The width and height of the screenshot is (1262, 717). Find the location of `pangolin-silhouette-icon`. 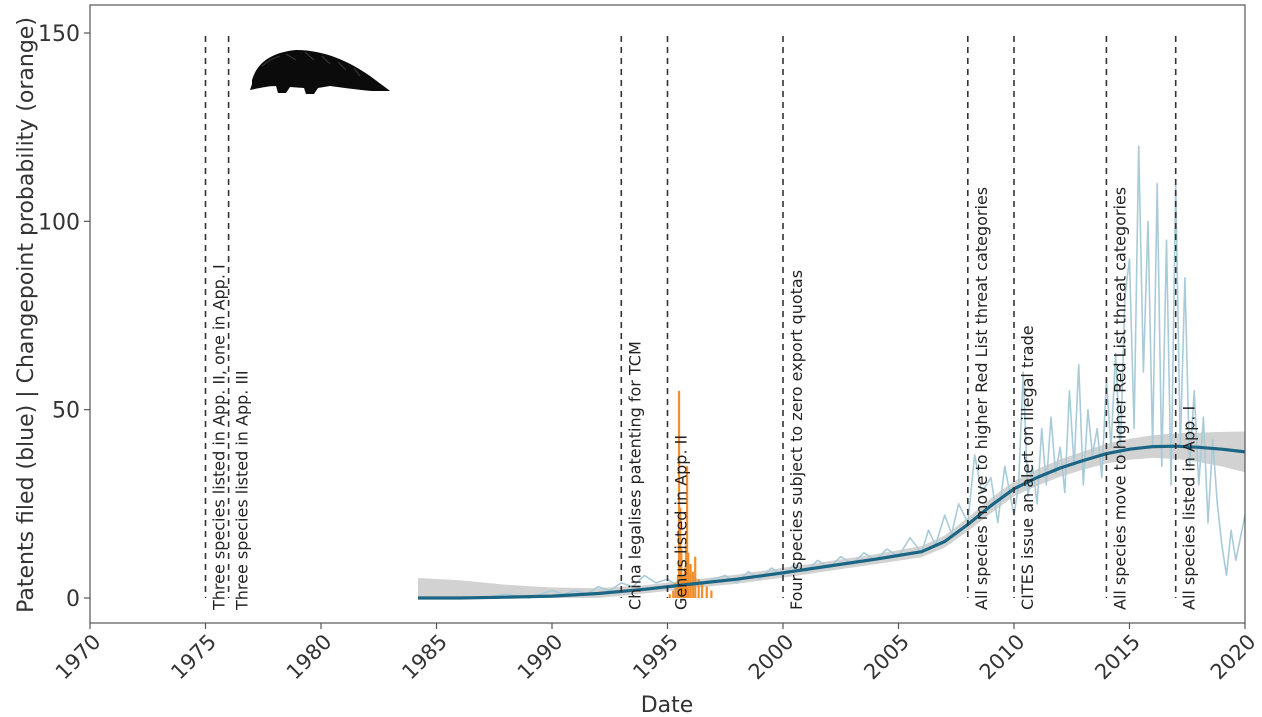

pangolin-silhouette-icon is located at coordinates (320, 72).